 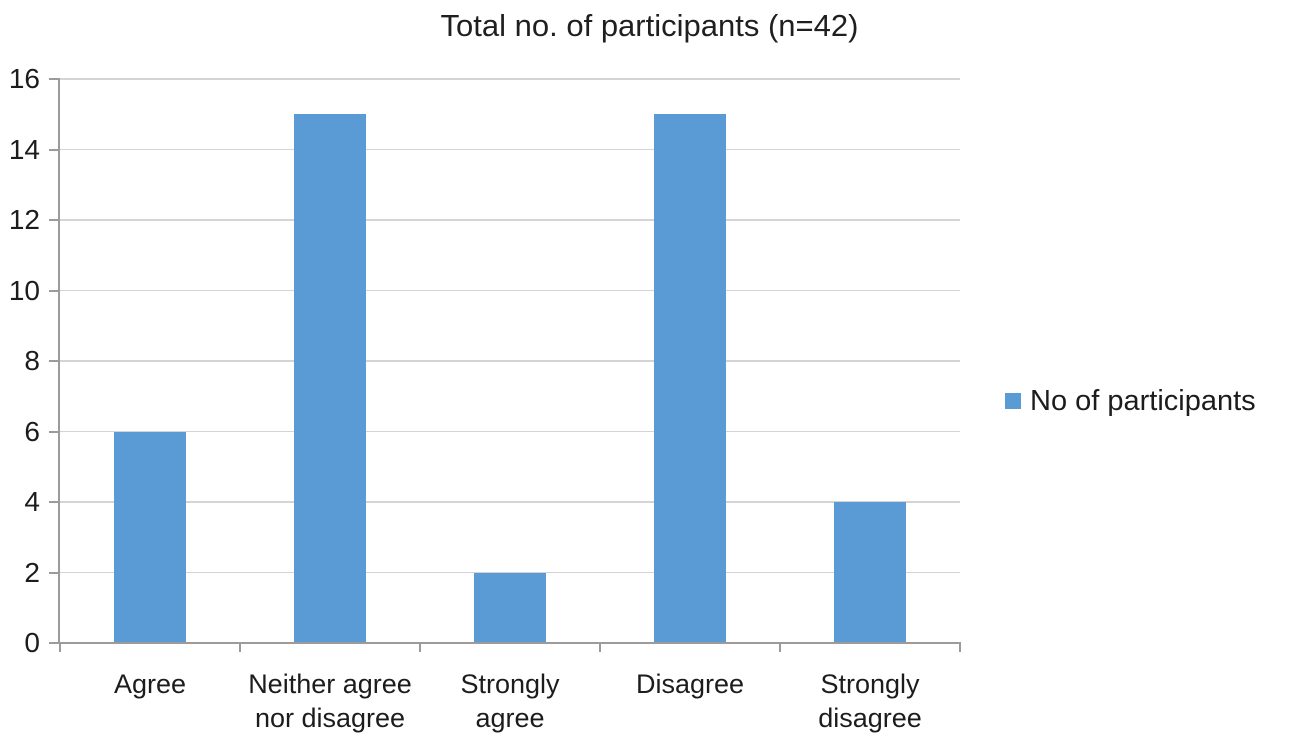 I want to click on x-axis-label-strongly-disagree: Strongly disagree, so click(x=870, y=701).